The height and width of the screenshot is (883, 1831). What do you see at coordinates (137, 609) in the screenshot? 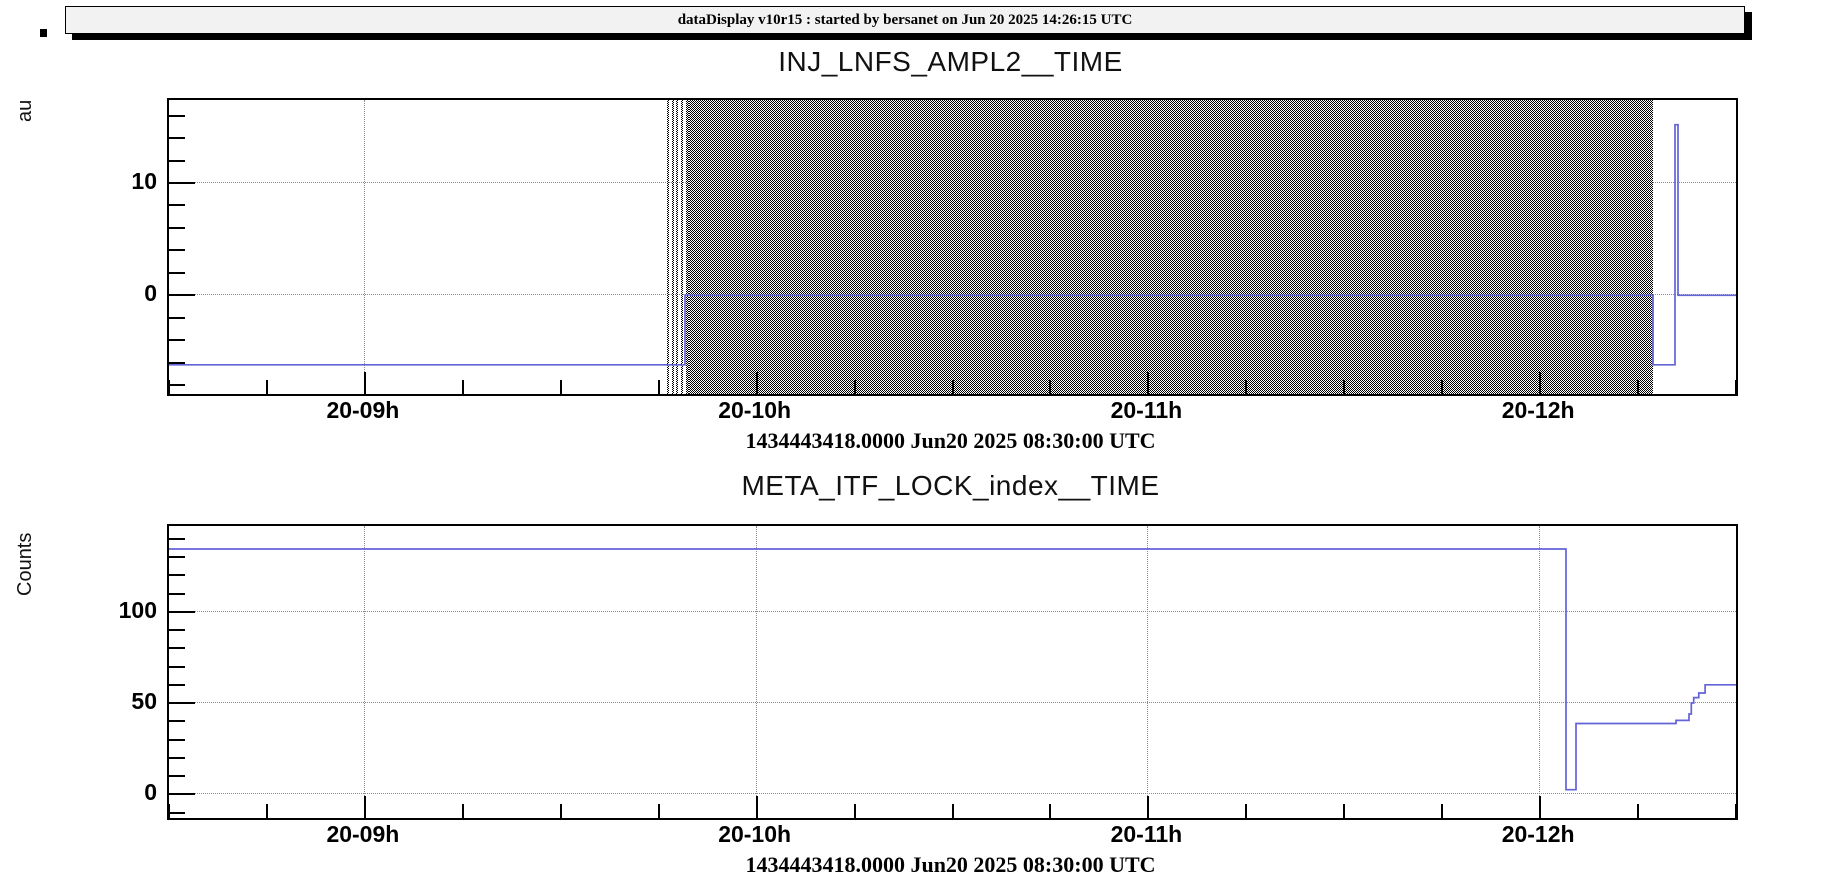
I see `y-tick-label: 100` at bounding box center [137, 609].